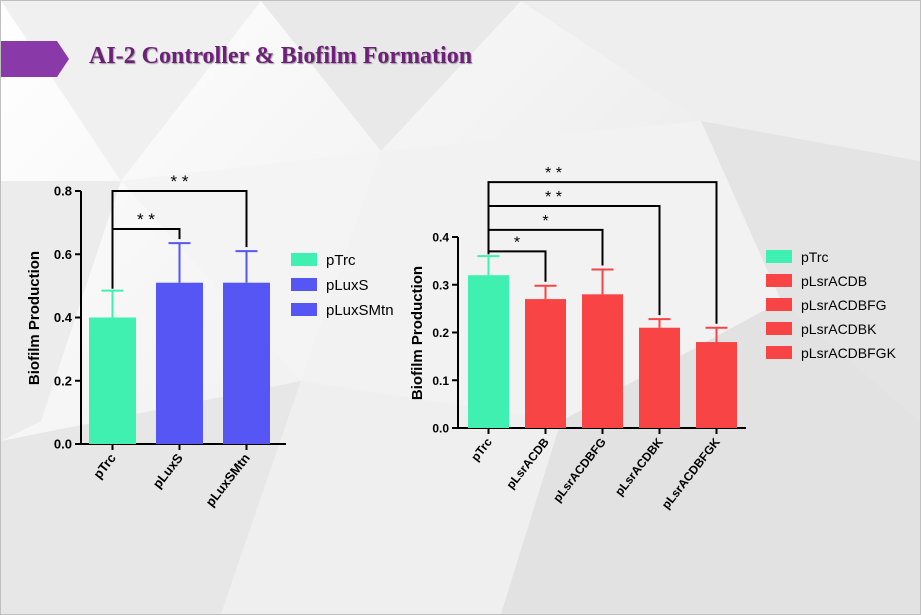 The width and height of the screenshot is (921, 615). I want to click on bar-pLsrACDBFG, so click(602, 361).